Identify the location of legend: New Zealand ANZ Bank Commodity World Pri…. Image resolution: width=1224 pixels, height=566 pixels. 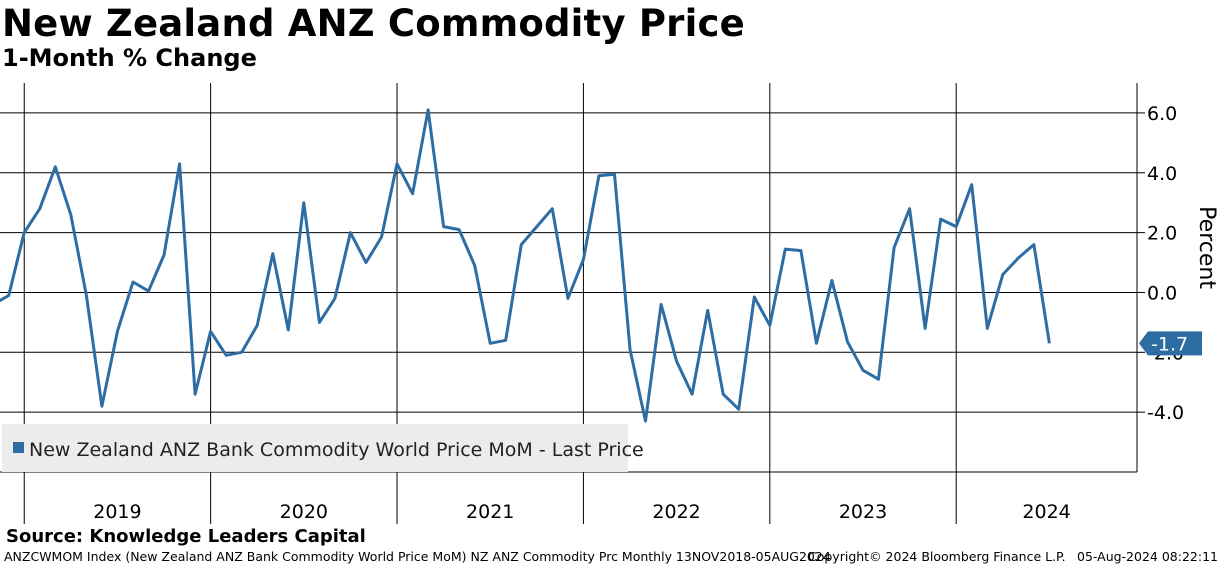
(323, 448).